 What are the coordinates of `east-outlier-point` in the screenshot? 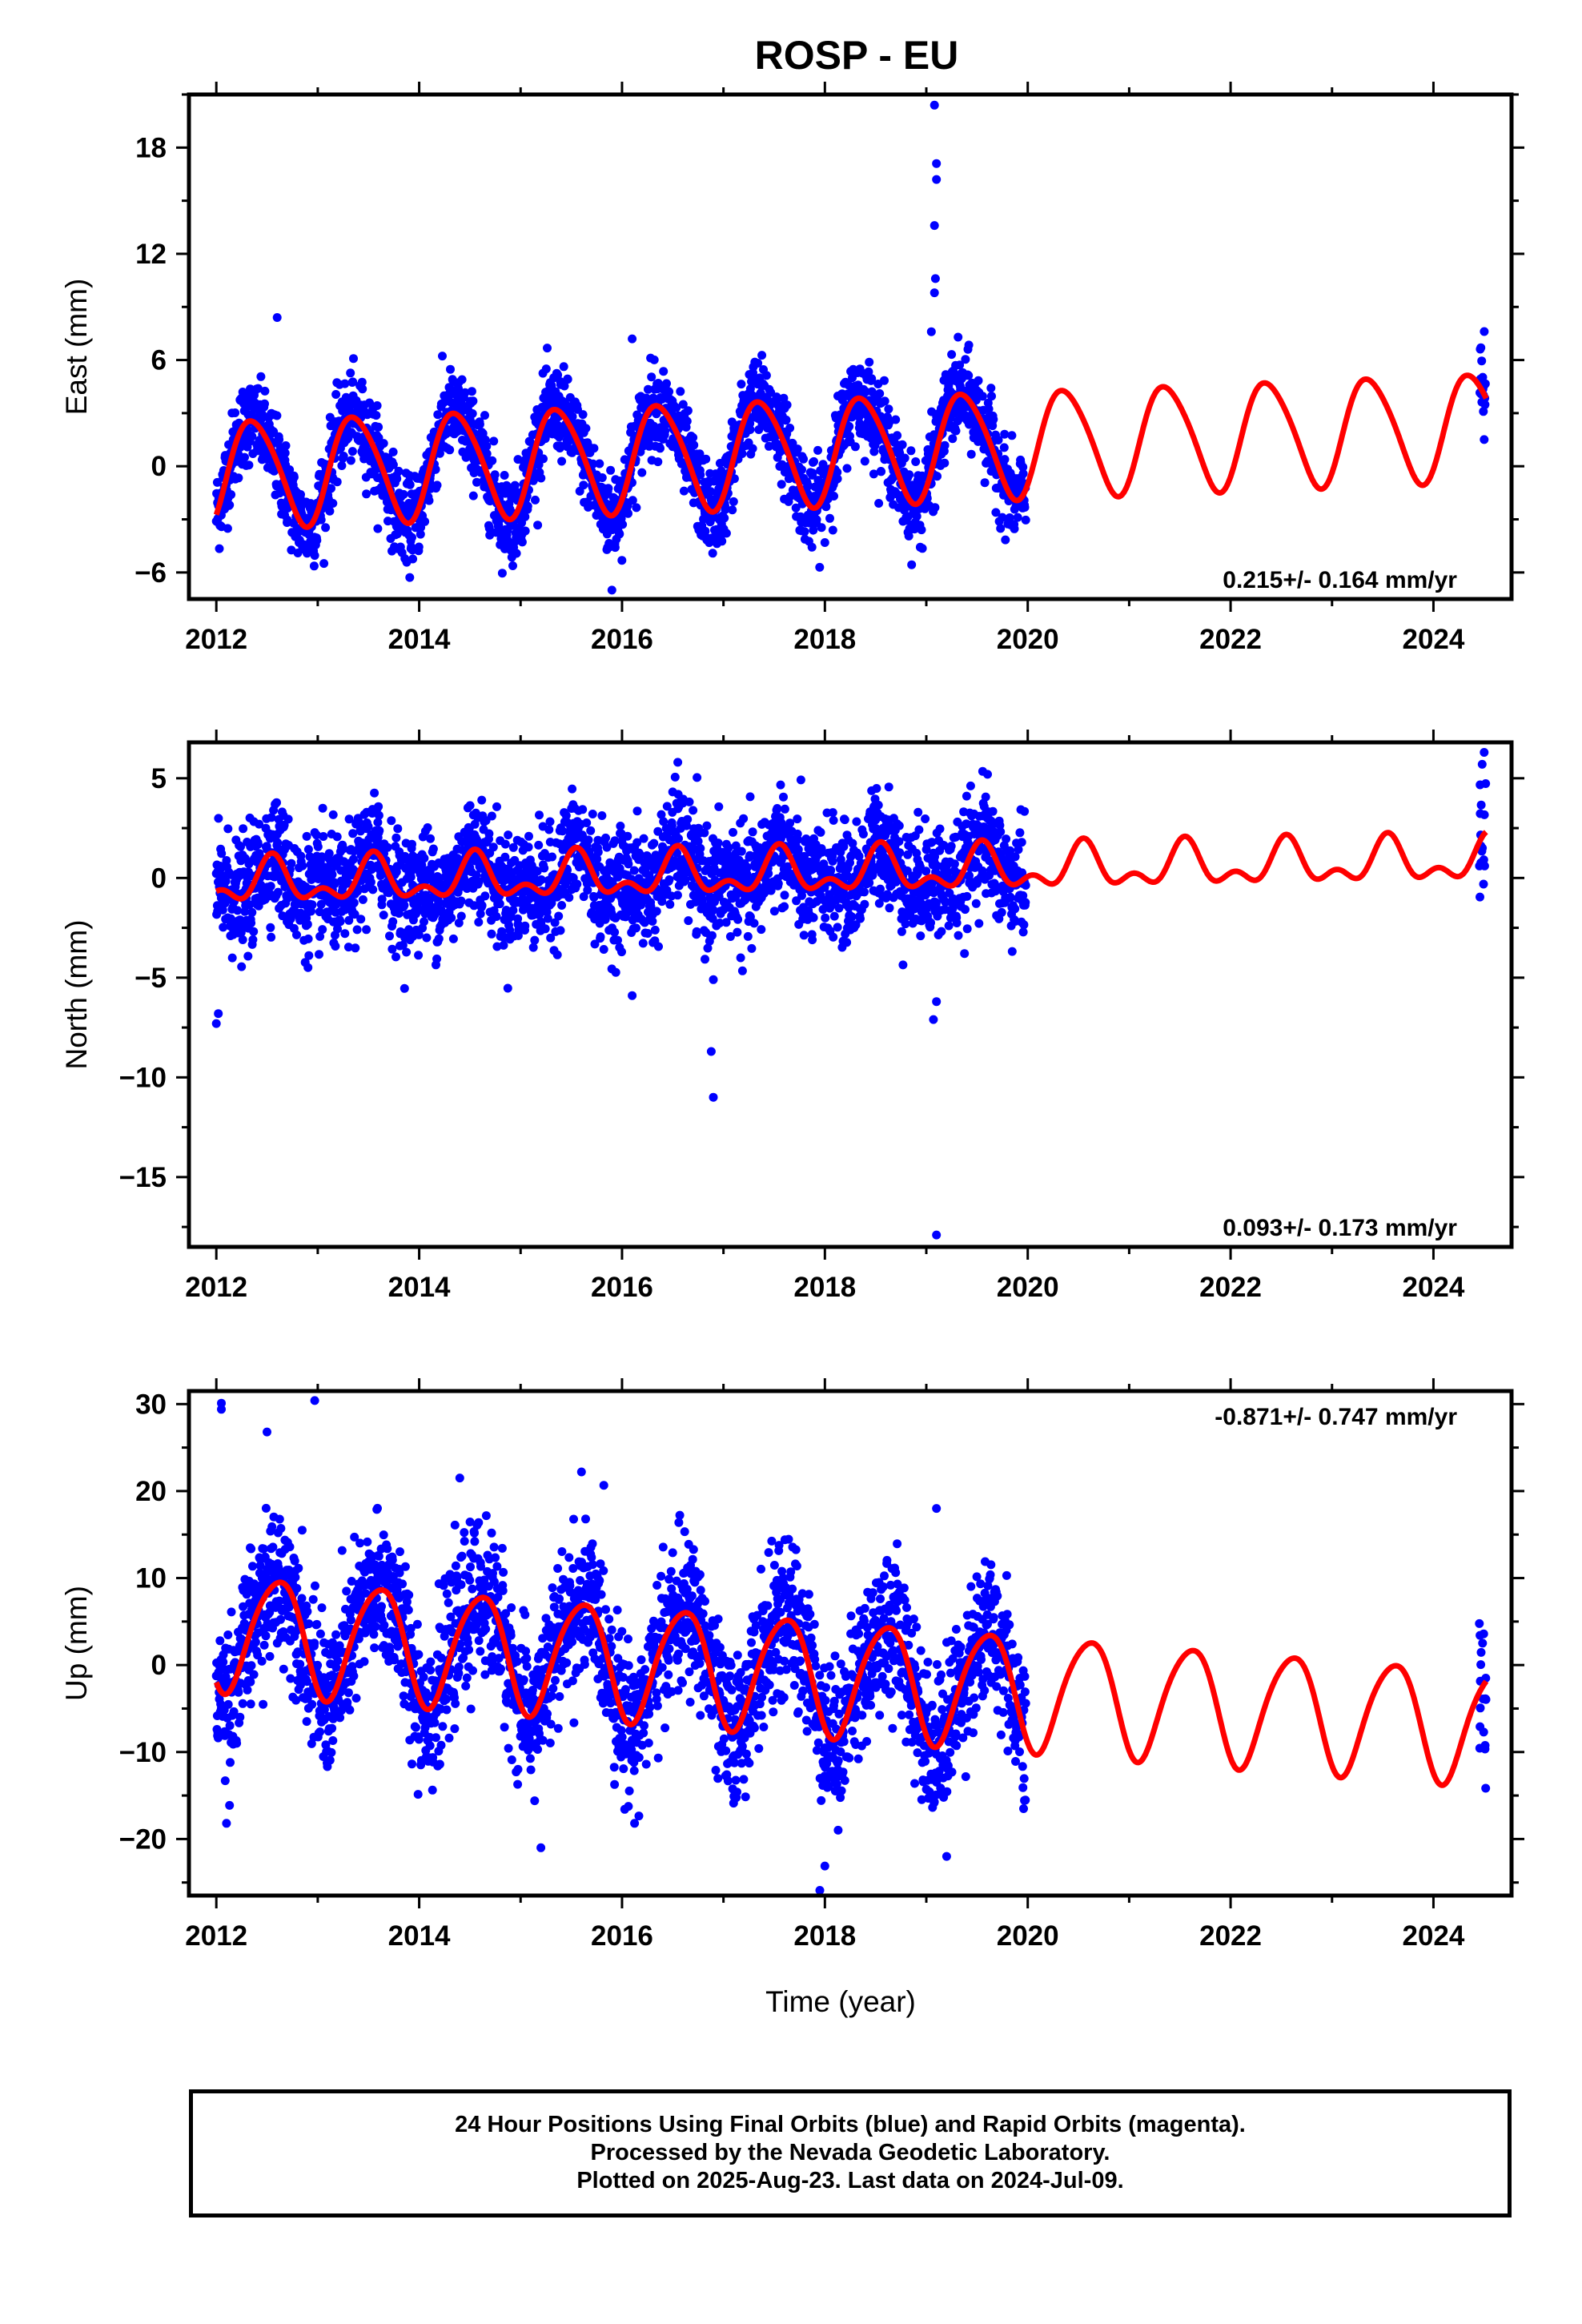 It's located at (934, 226).